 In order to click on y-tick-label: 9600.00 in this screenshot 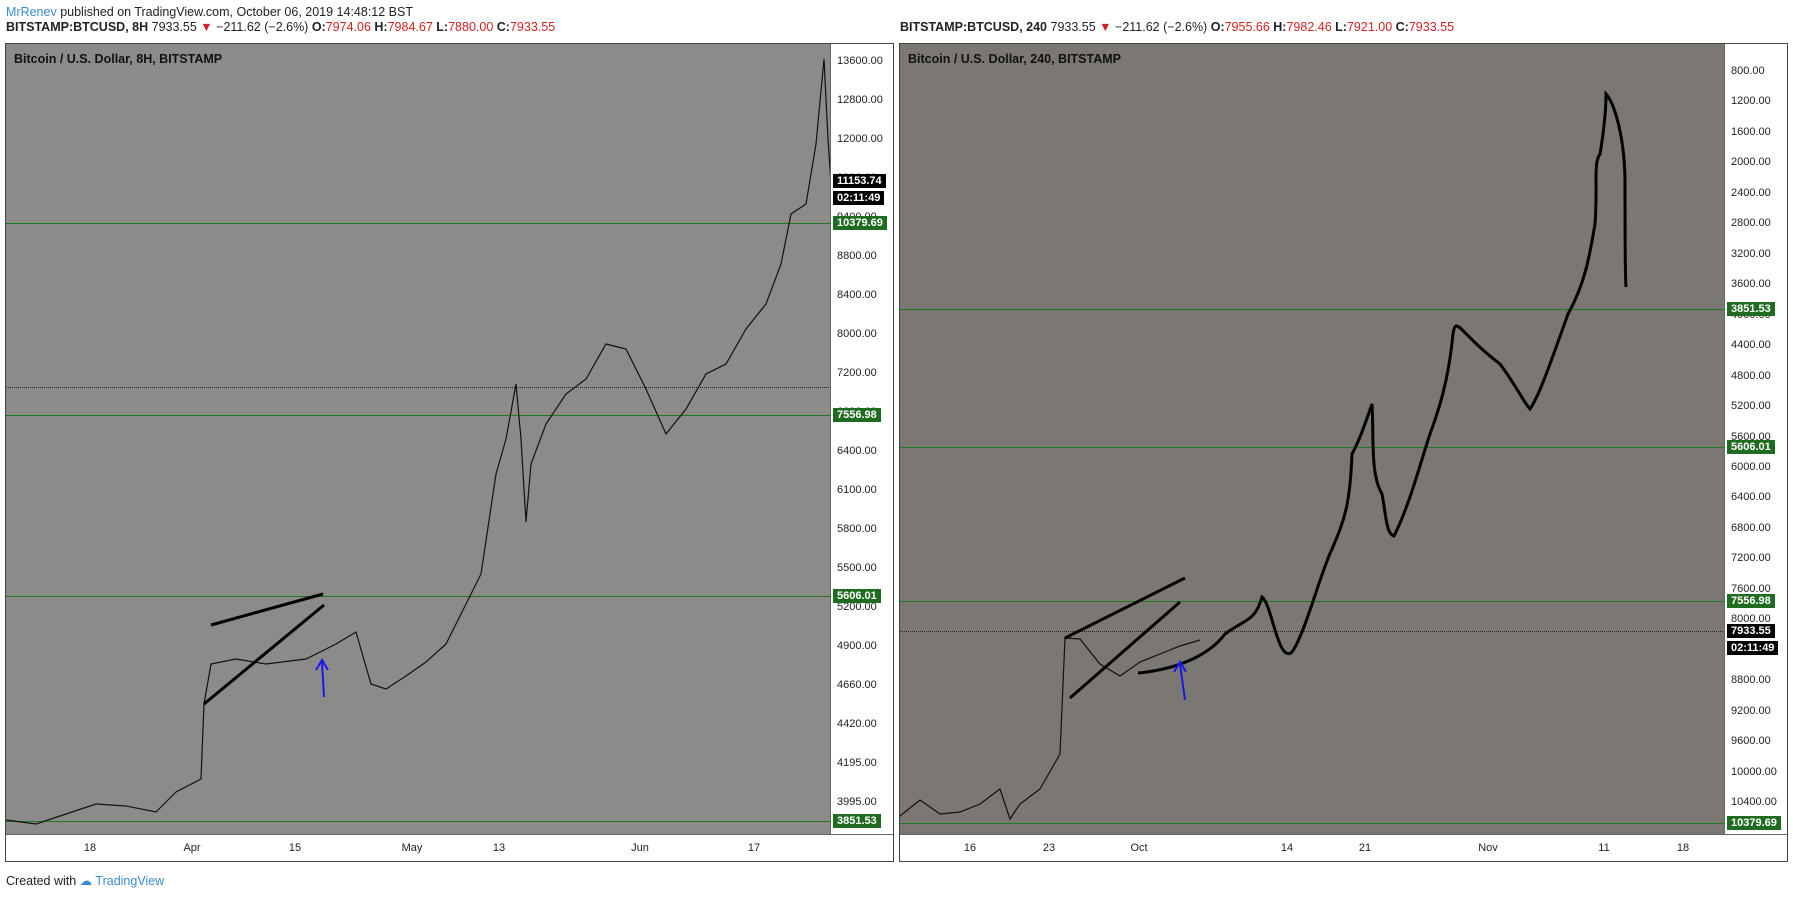, I will do `click(1751, 741)`.